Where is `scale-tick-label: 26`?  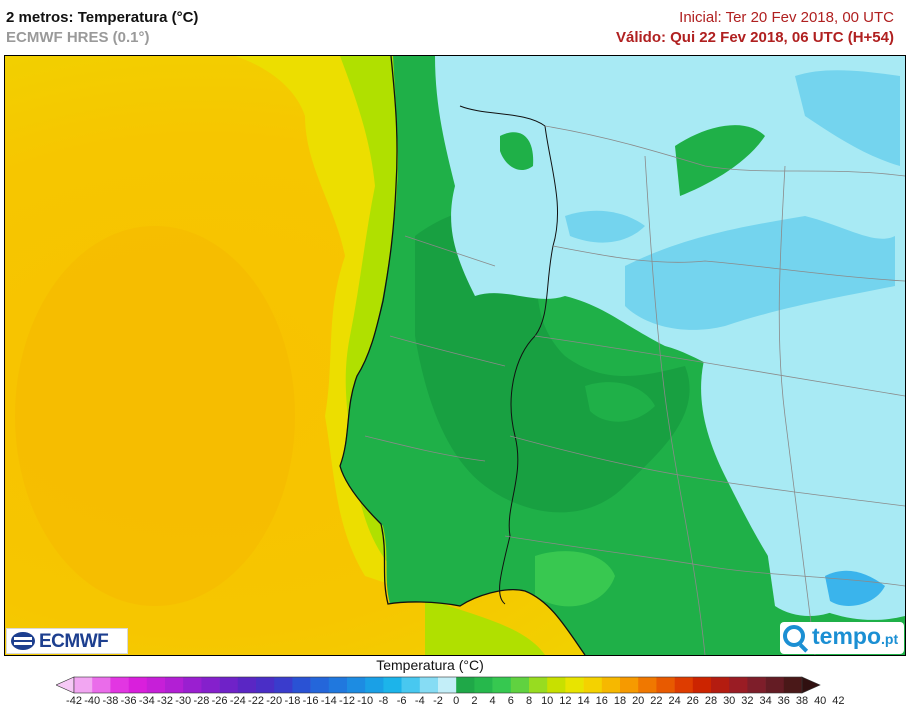
scale-tick-label: 26 is located at coordinates (692, 701).